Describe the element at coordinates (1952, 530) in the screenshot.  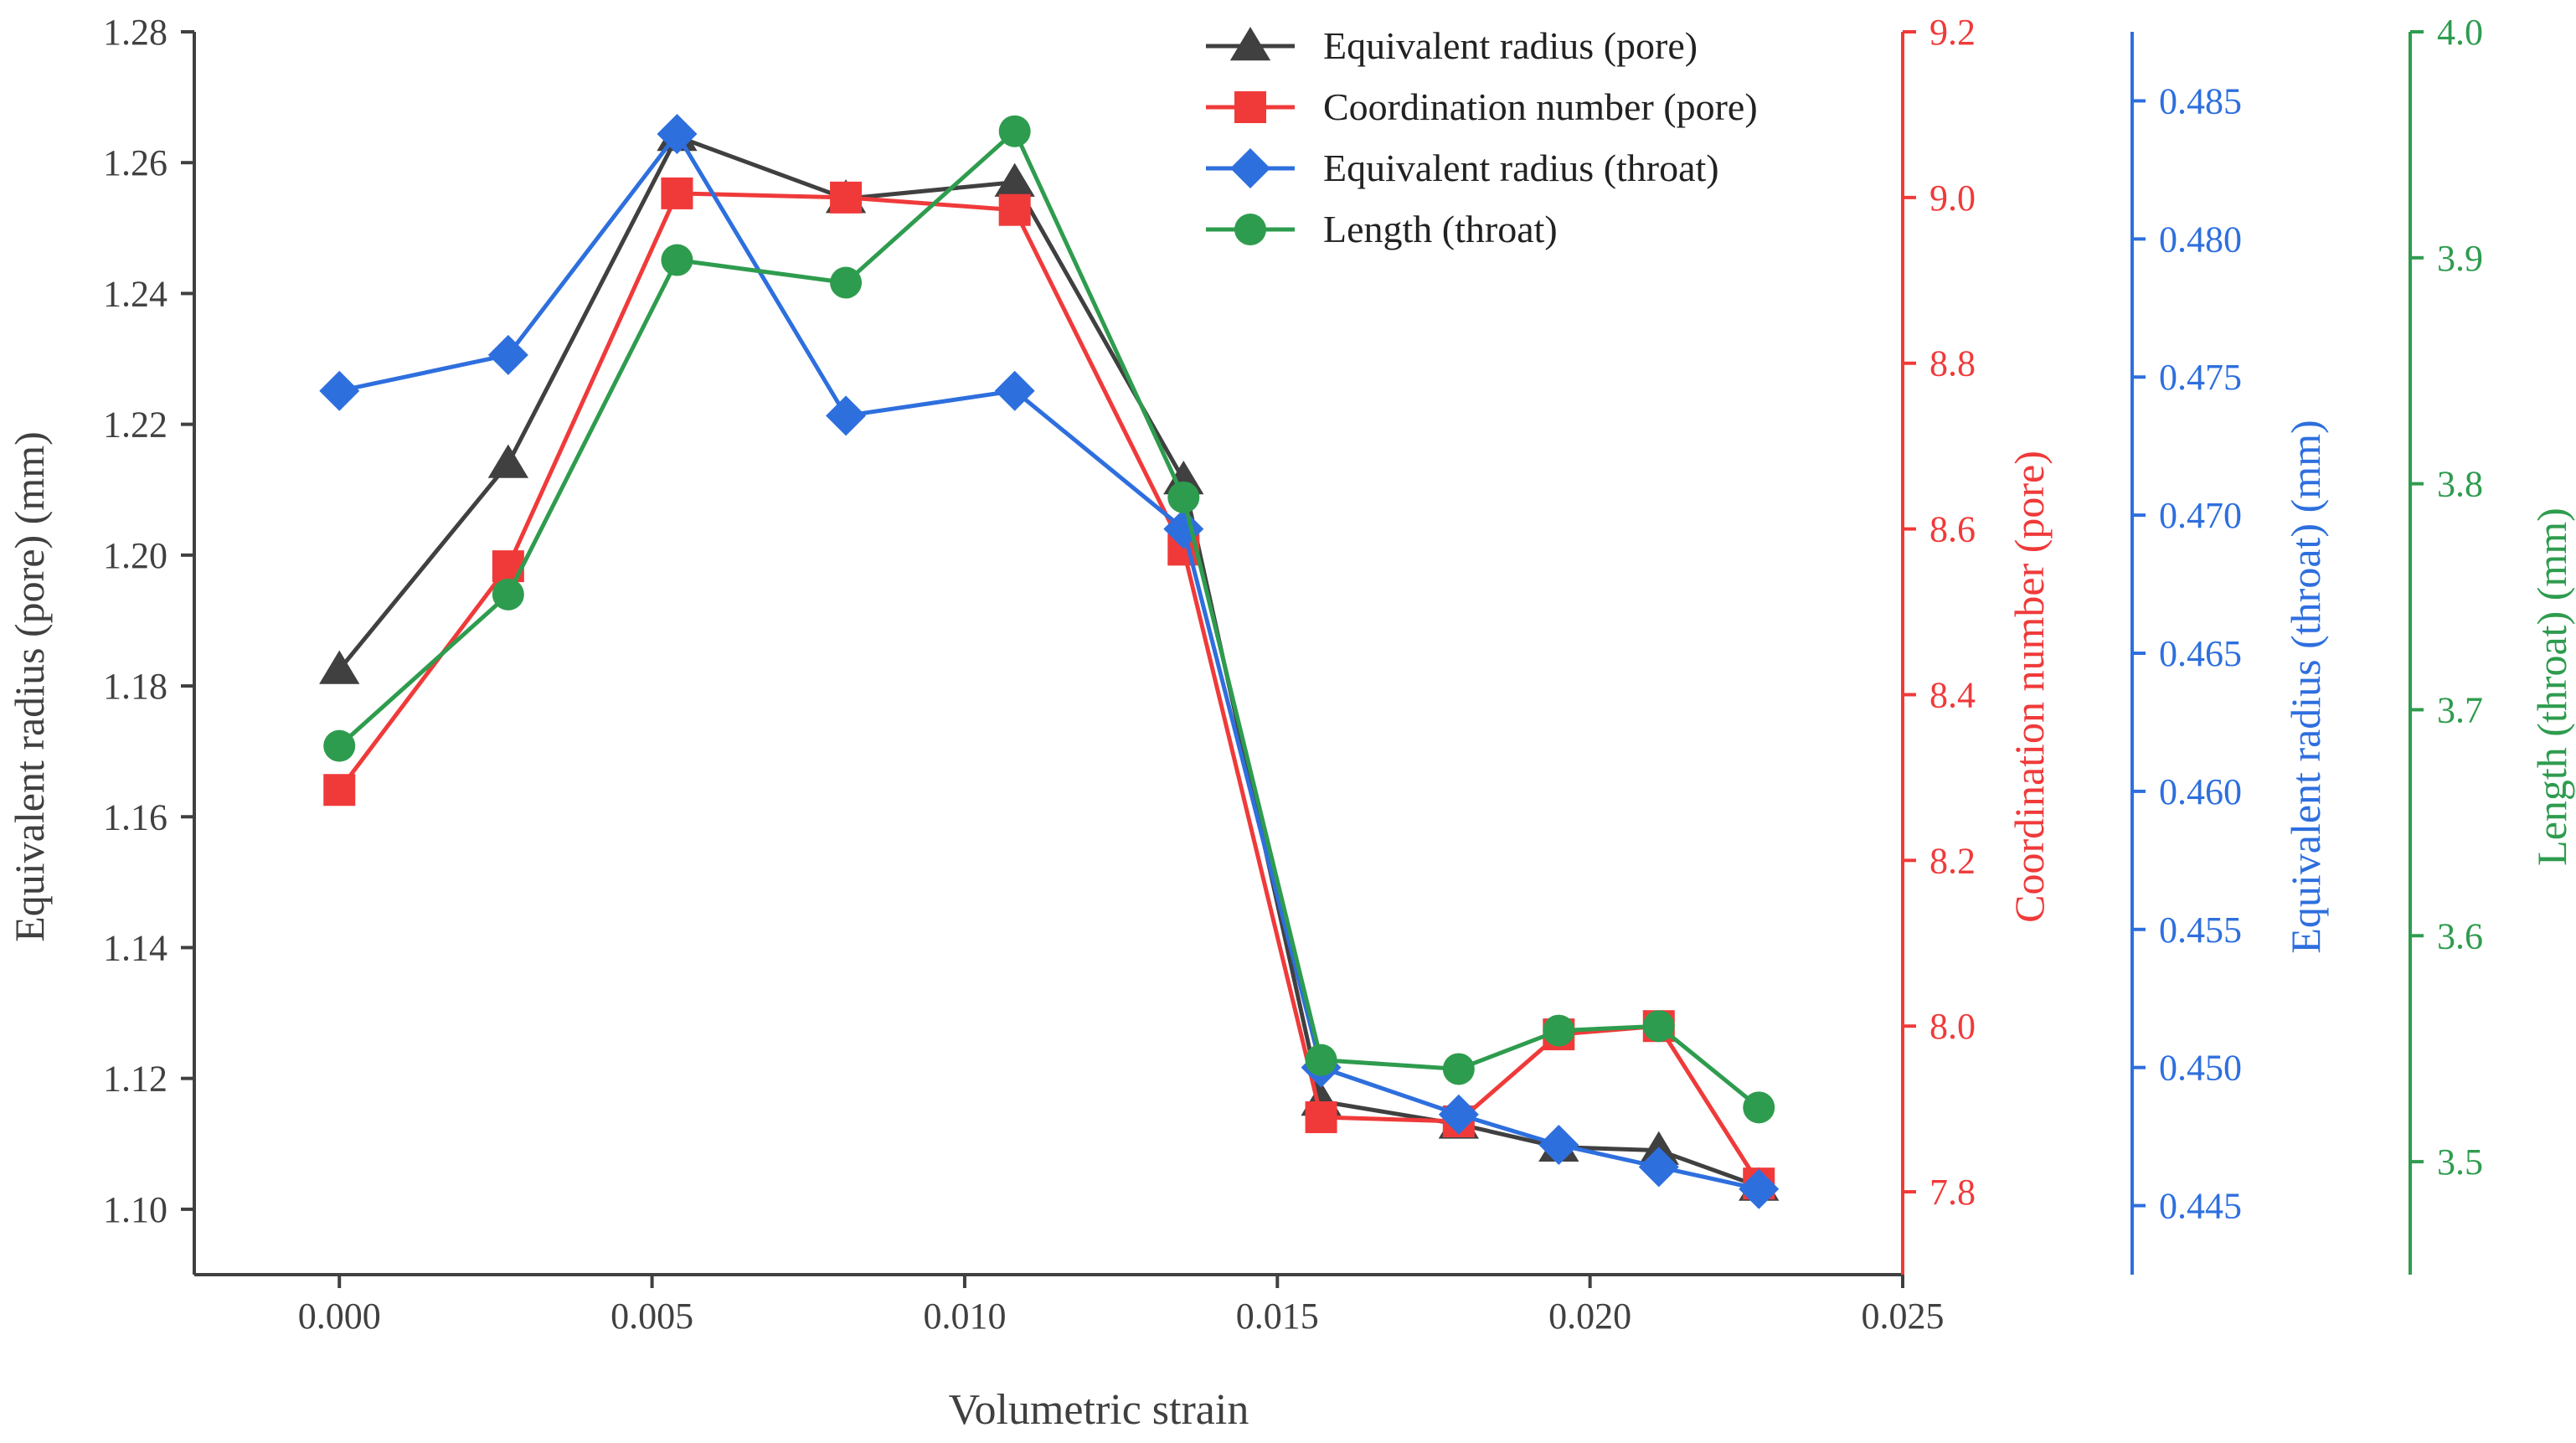
I see `y-tick-label-coordination-8-6: 8.6` at that location.